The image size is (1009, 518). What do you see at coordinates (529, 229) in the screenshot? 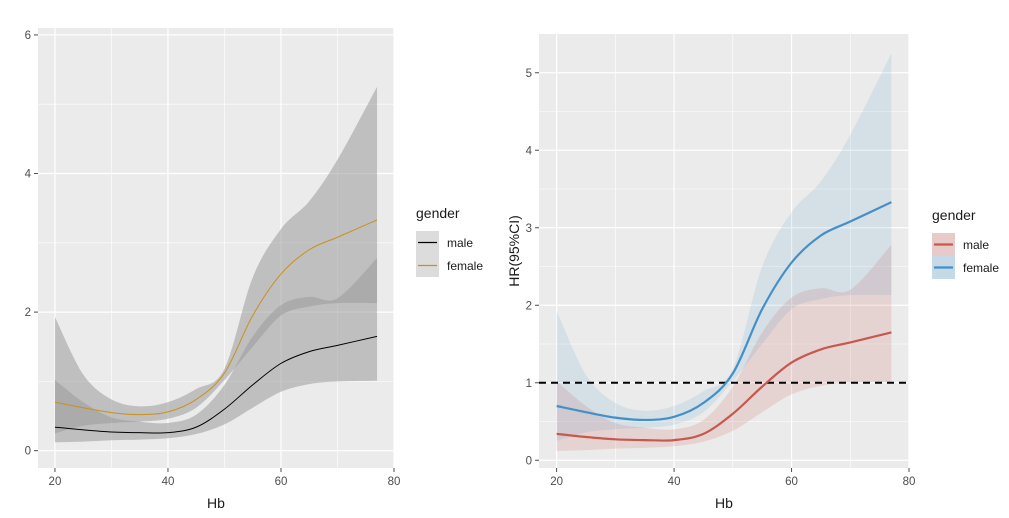
I see `y-tick-label: 3` at bounding box center [529, 229].